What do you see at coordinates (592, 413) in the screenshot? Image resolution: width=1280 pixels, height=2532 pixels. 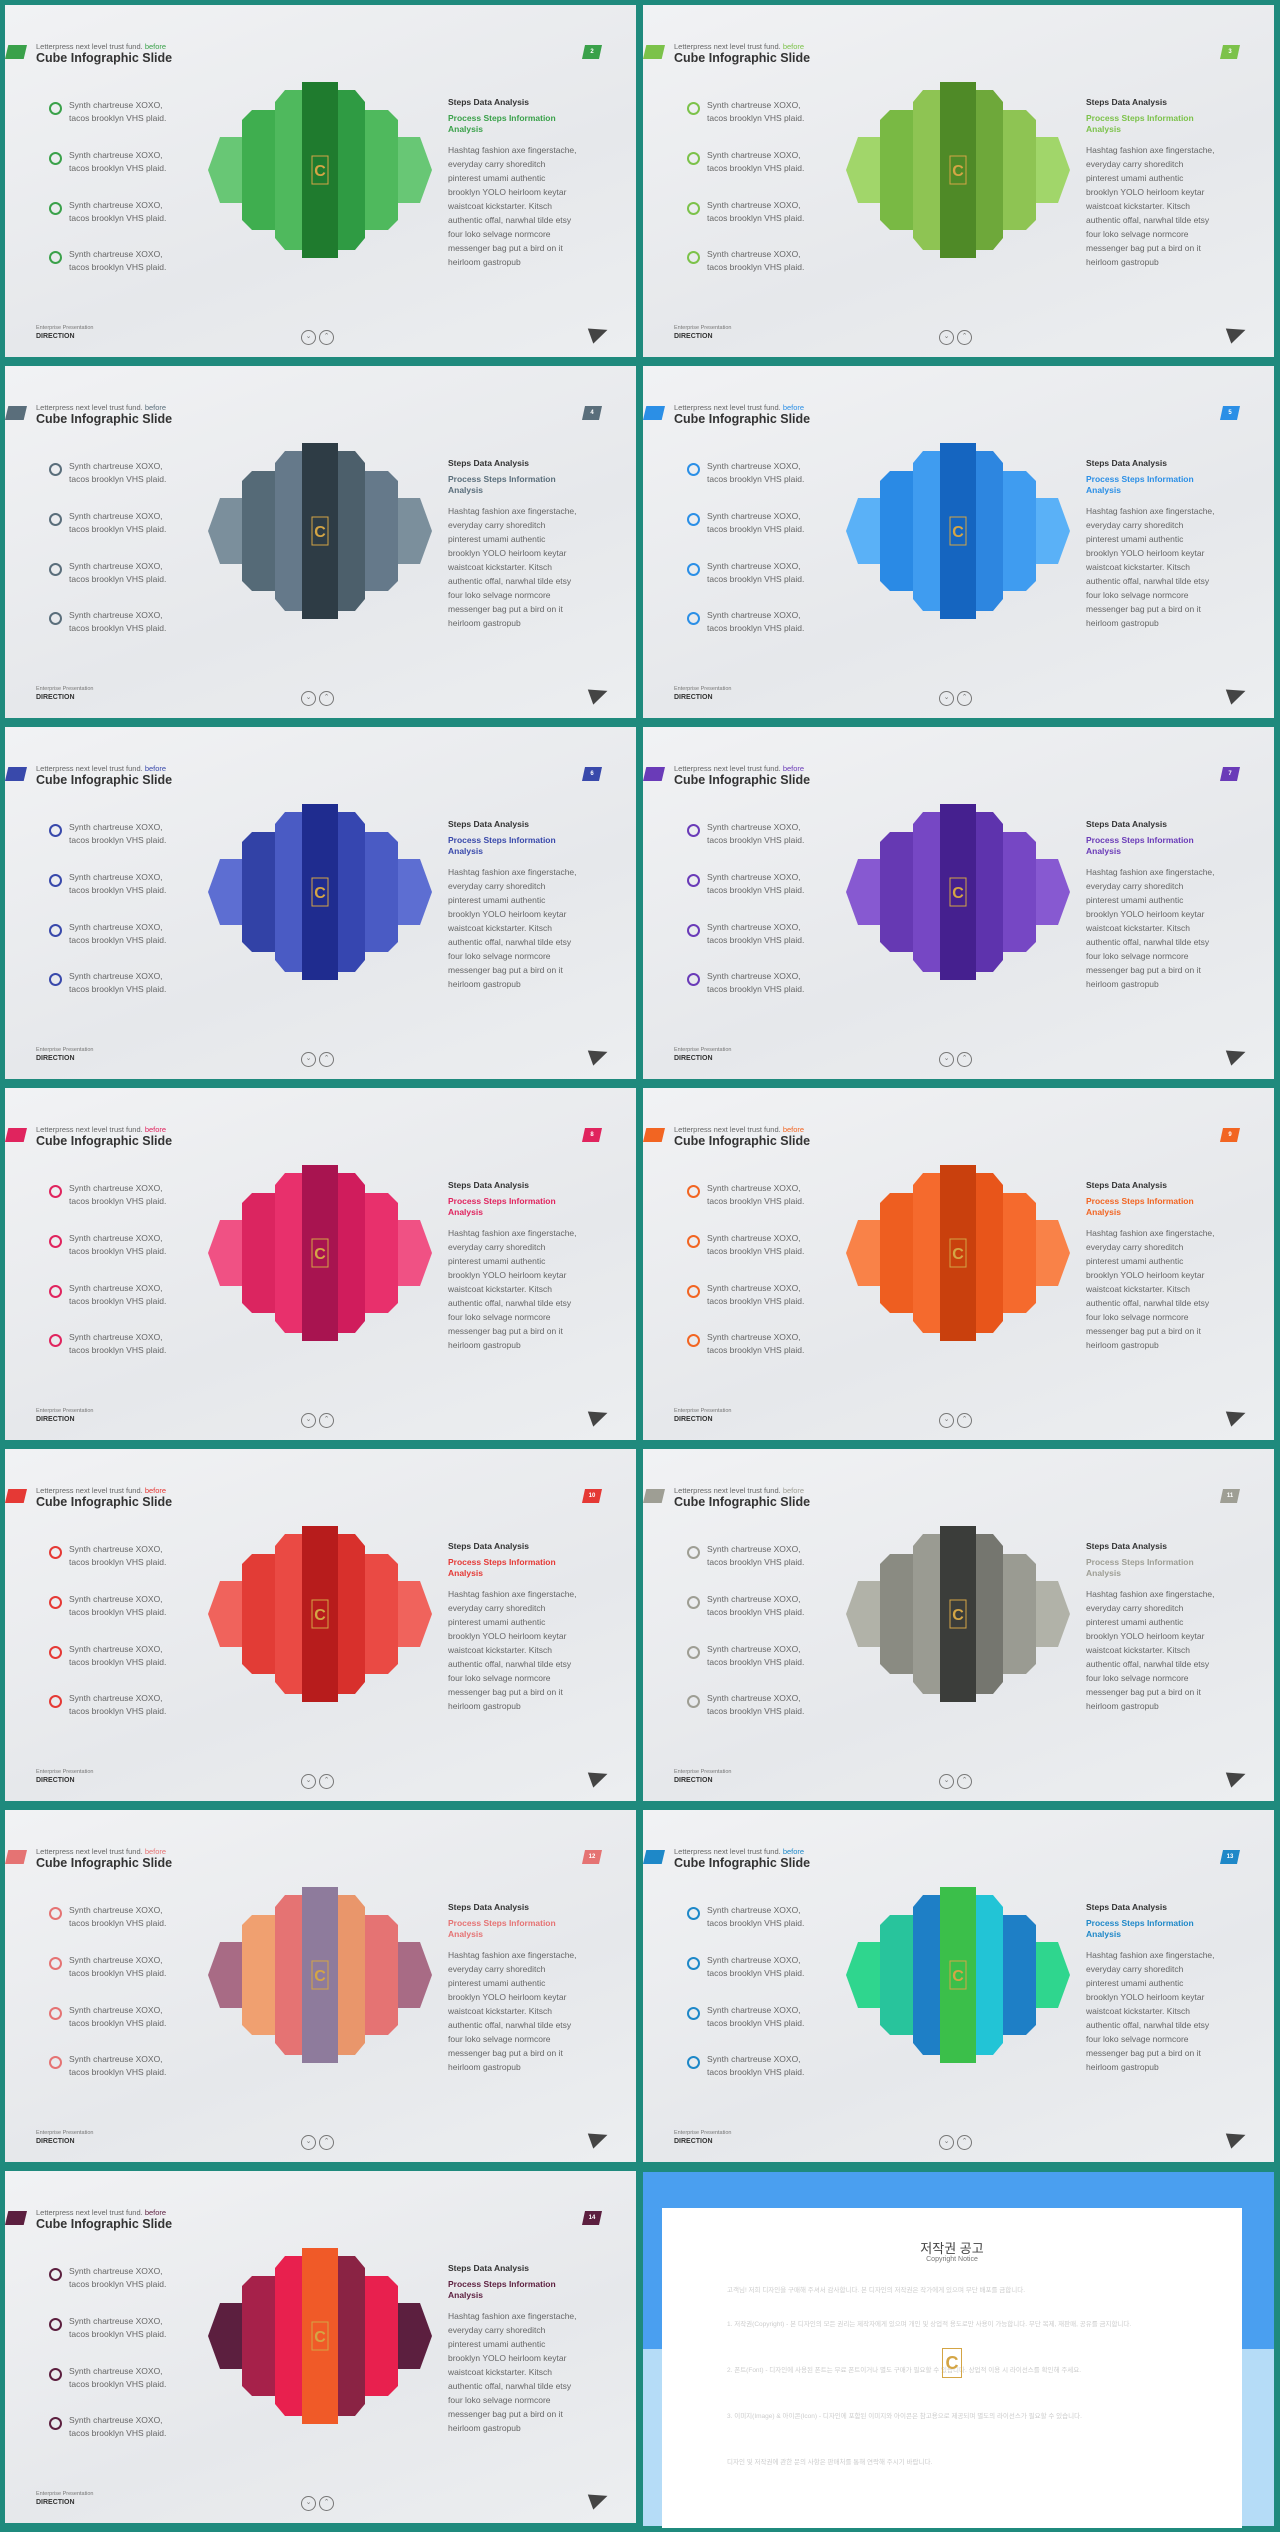 I see `slide-number-badge: 4` at bounding box center [592, 413].